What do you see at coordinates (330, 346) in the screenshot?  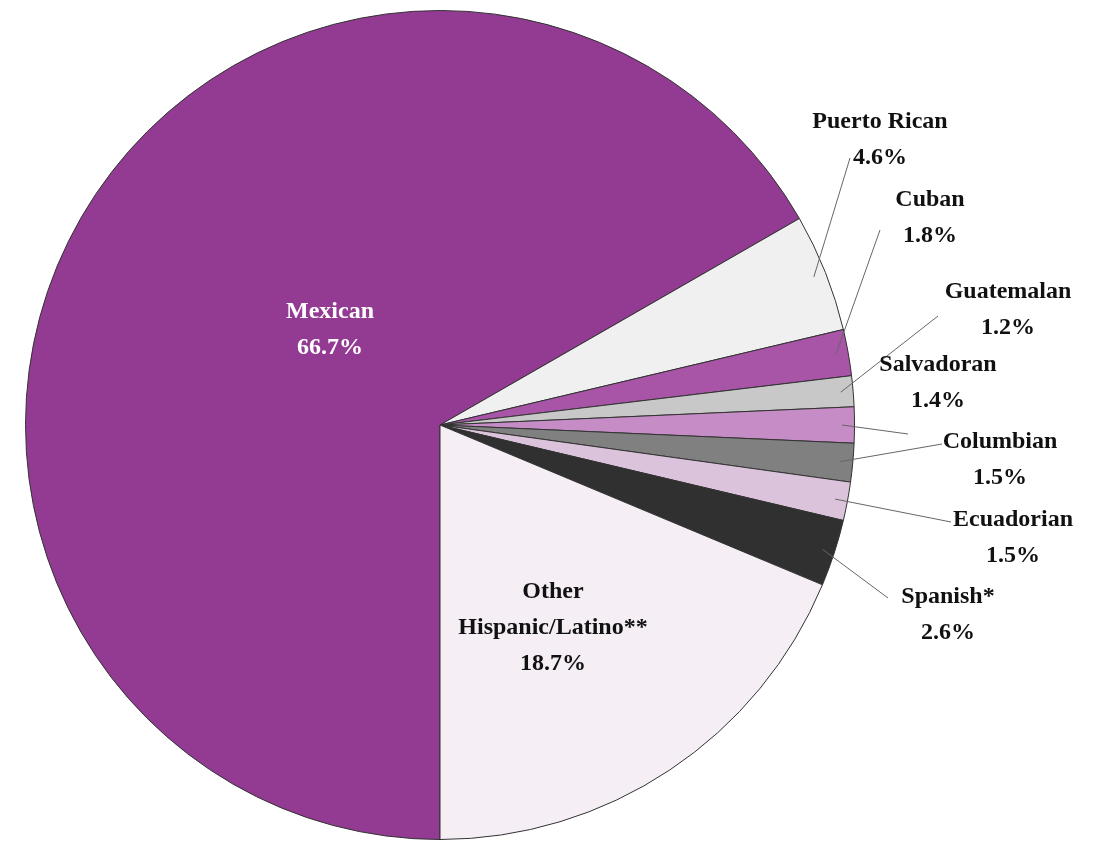 I see `data-label: 66.7%` at bounding box center [330, 346].